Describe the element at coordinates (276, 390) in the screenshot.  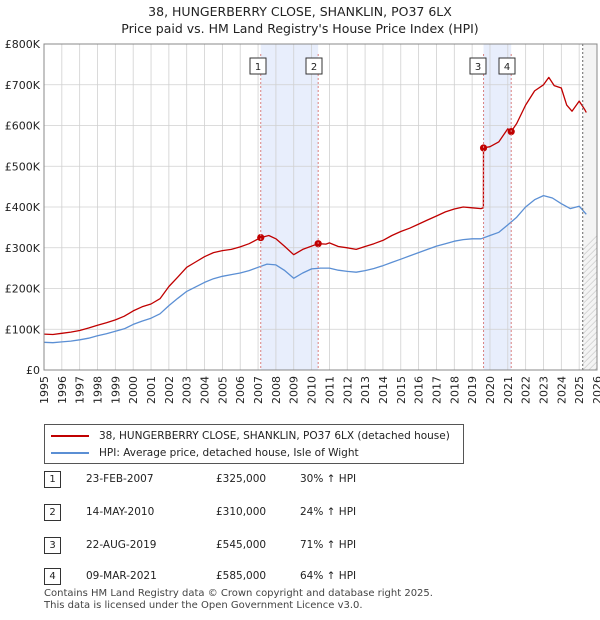
I see `x-tick-label: 2008` at that location.